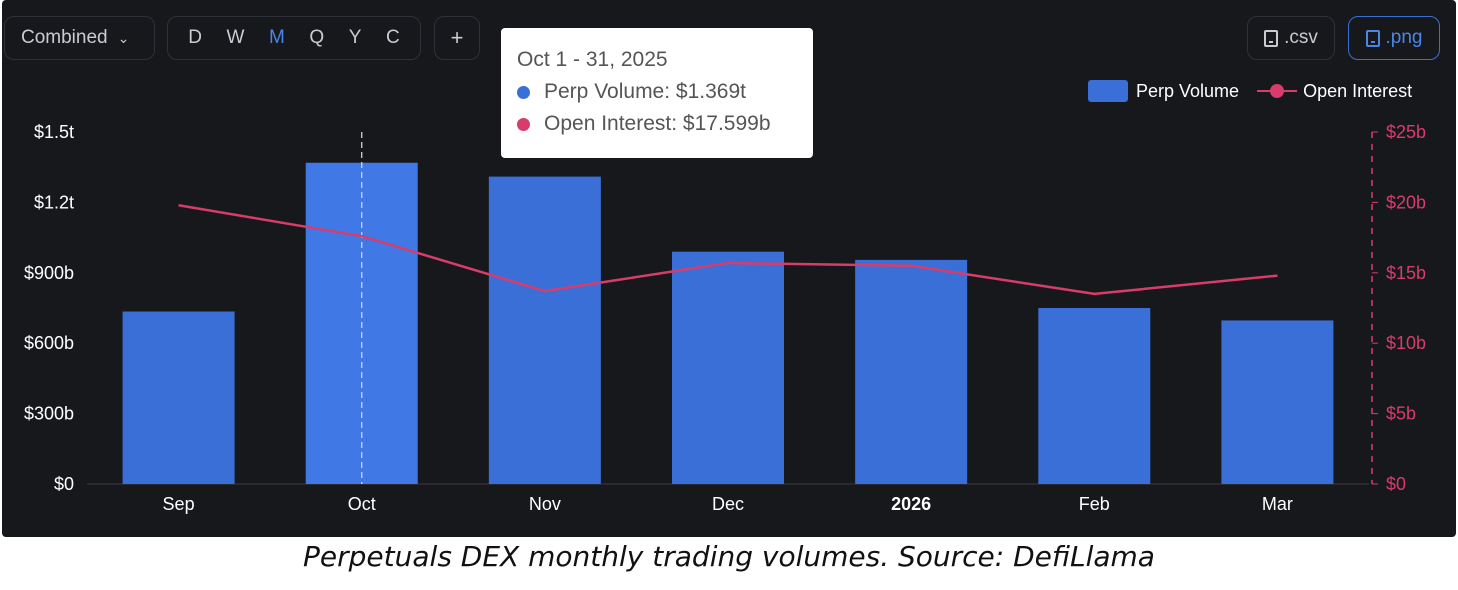  What do you see at coordinates (195, 37) in the screenshot?
I see `period-button-d: D` at bounding box center [195, 37].